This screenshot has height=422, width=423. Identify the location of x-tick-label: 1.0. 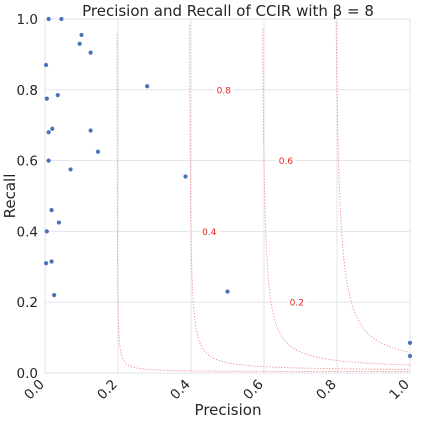
(399, 390).